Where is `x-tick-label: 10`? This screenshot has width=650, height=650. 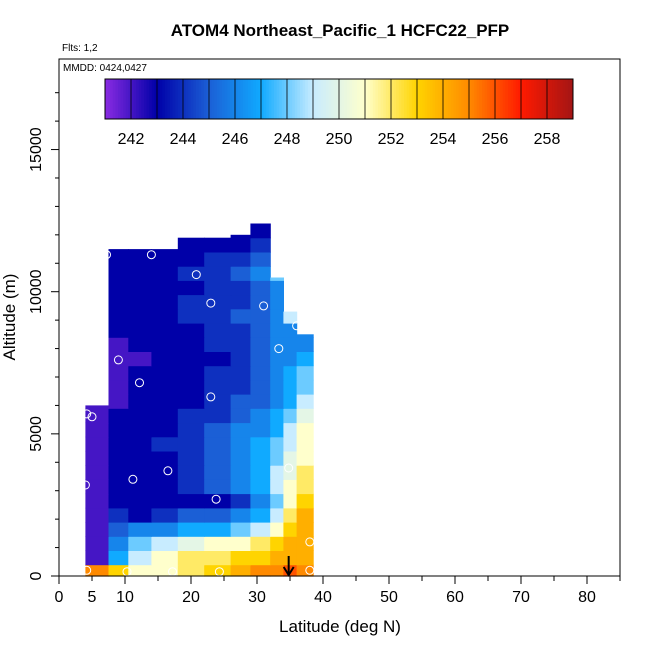 x-tick-label: 10 is located at coordinates (125, 597).